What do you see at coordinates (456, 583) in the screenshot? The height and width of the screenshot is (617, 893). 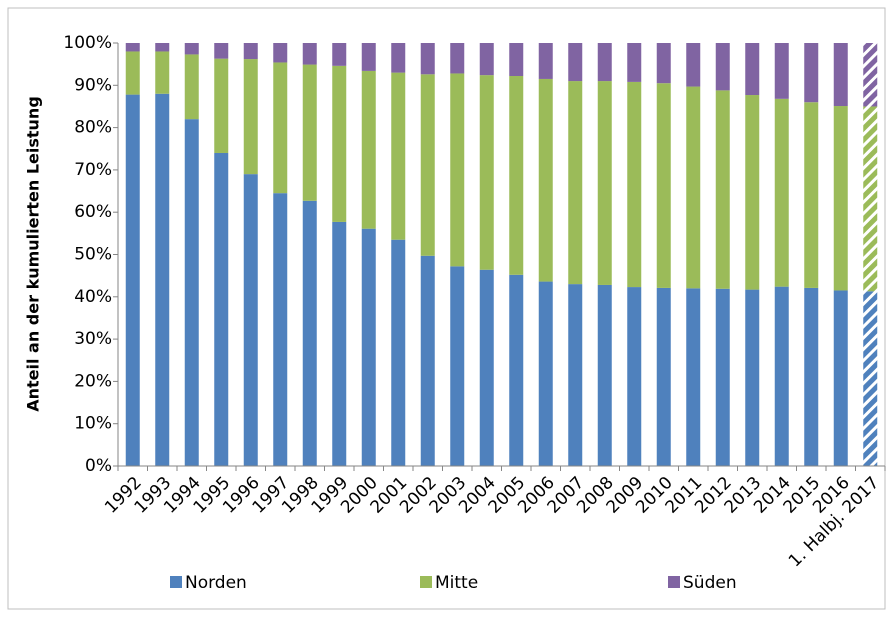 I see `legend-label: Mitte` at bounding box center [456, 583].